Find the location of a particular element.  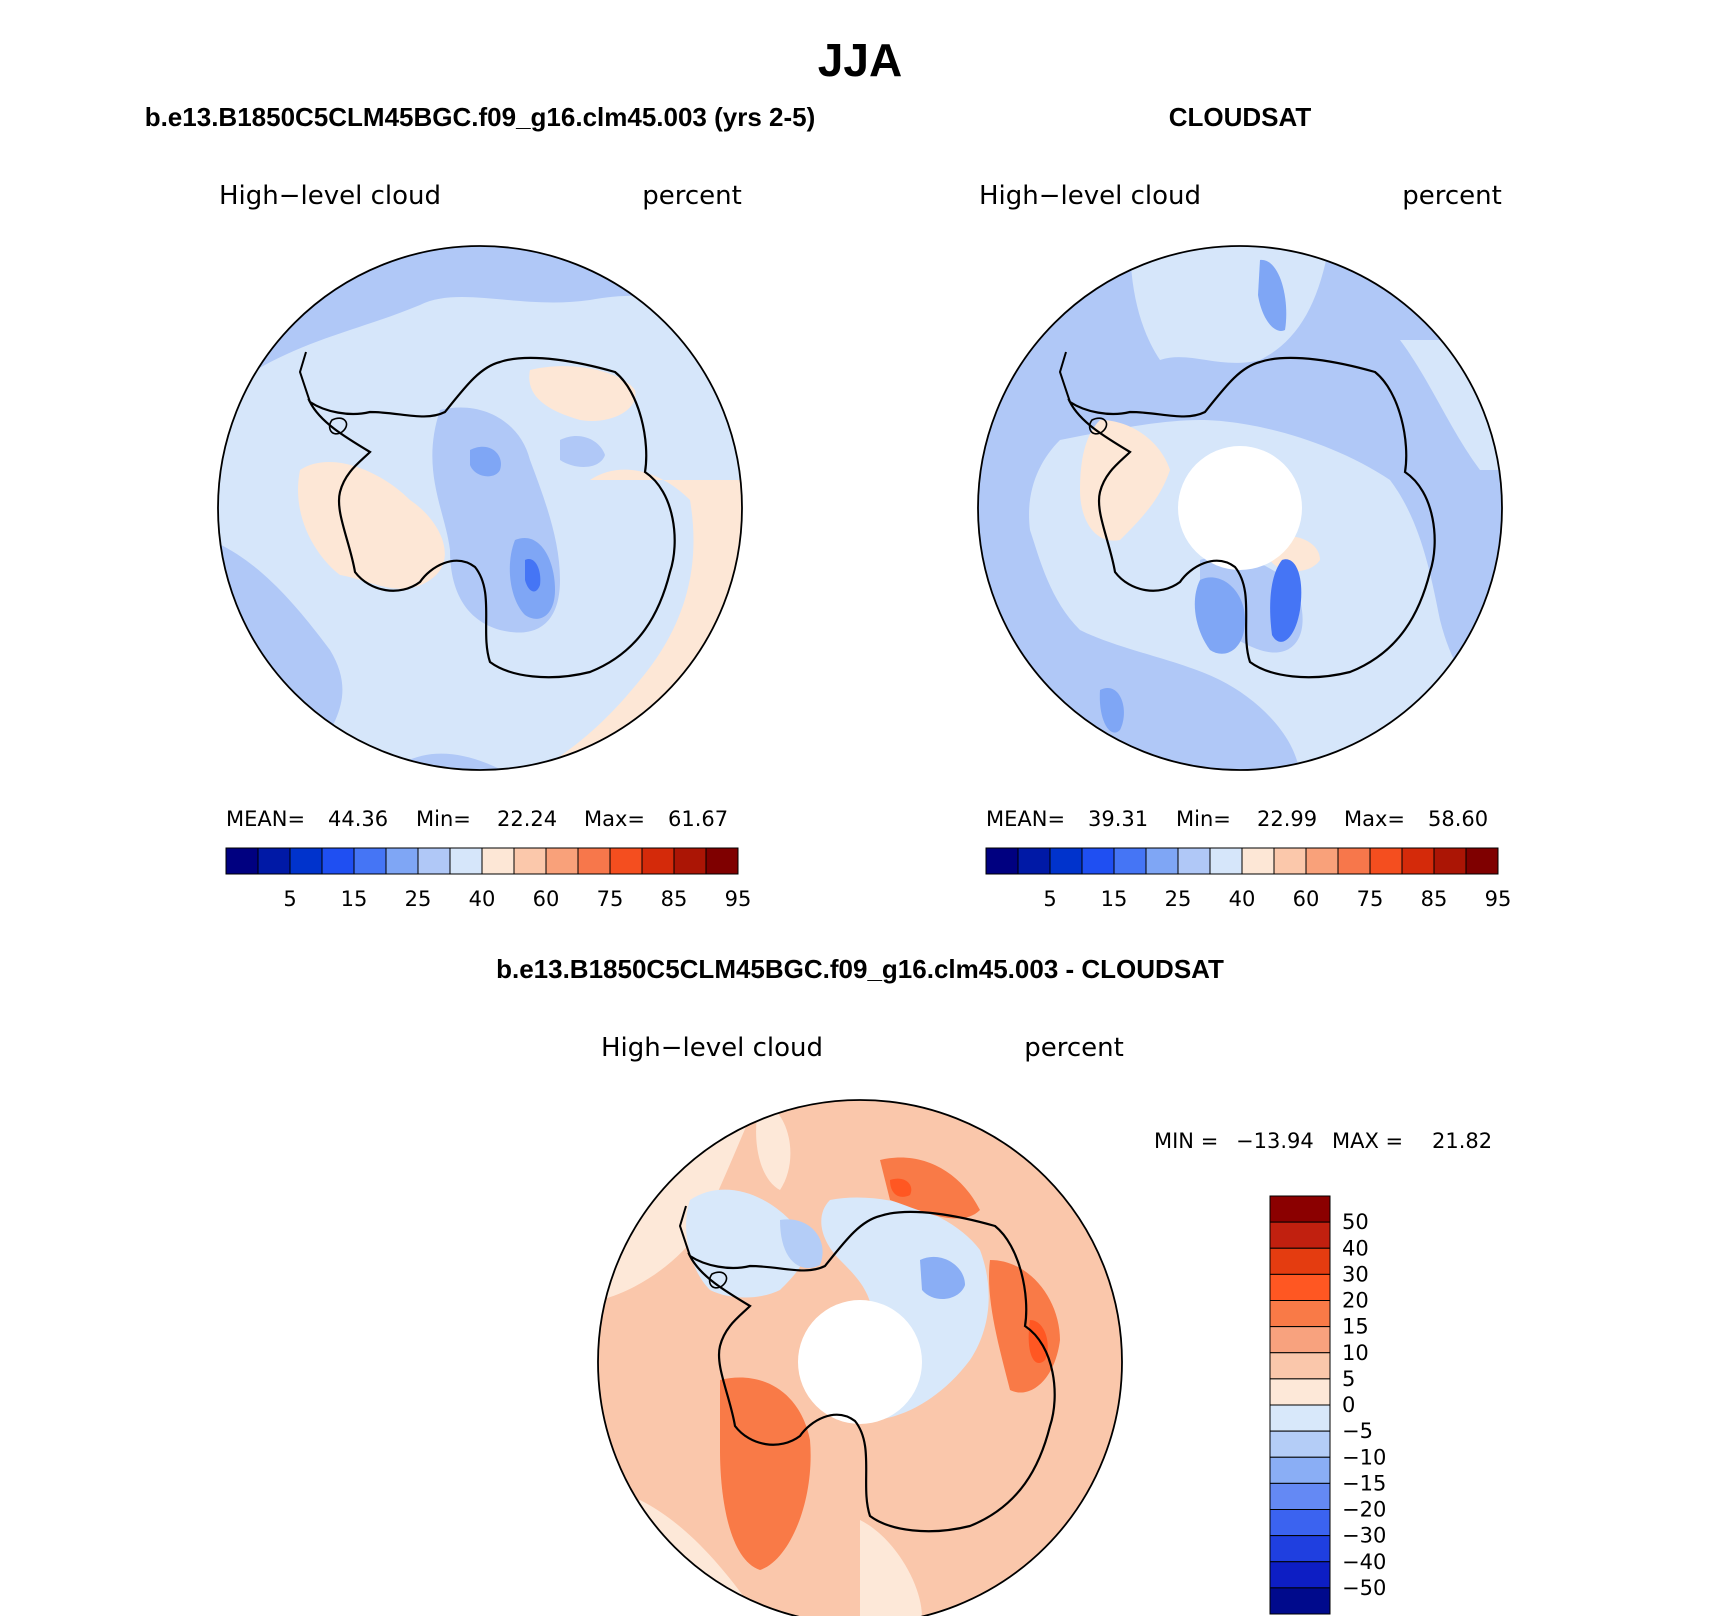

panel-diff-colorbar-tick-label: −10 is located at coordinates (1364, 1457).